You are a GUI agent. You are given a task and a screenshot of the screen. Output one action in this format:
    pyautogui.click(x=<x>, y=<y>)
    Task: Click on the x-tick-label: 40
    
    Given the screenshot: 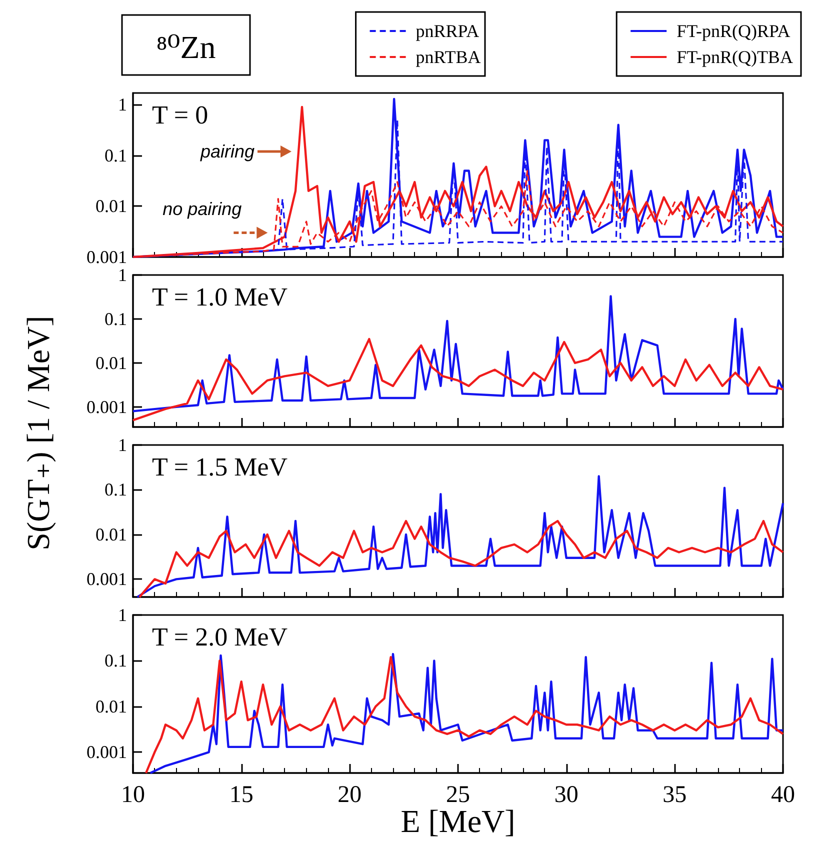 What is the action you would take?
    pyautogui.click(x=783, y=795)
    